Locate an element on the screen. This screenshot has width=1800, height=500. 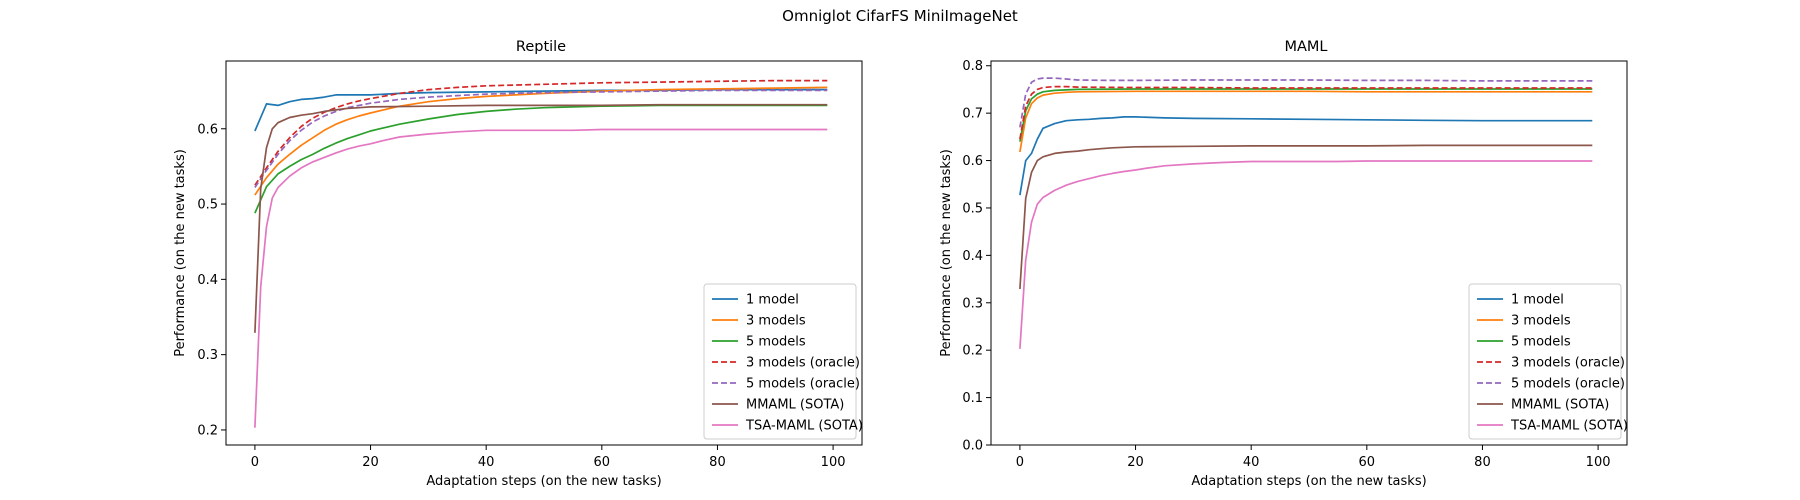
reptile-legend-label: 3 models (oracle) is located at coordinates (803, 363).